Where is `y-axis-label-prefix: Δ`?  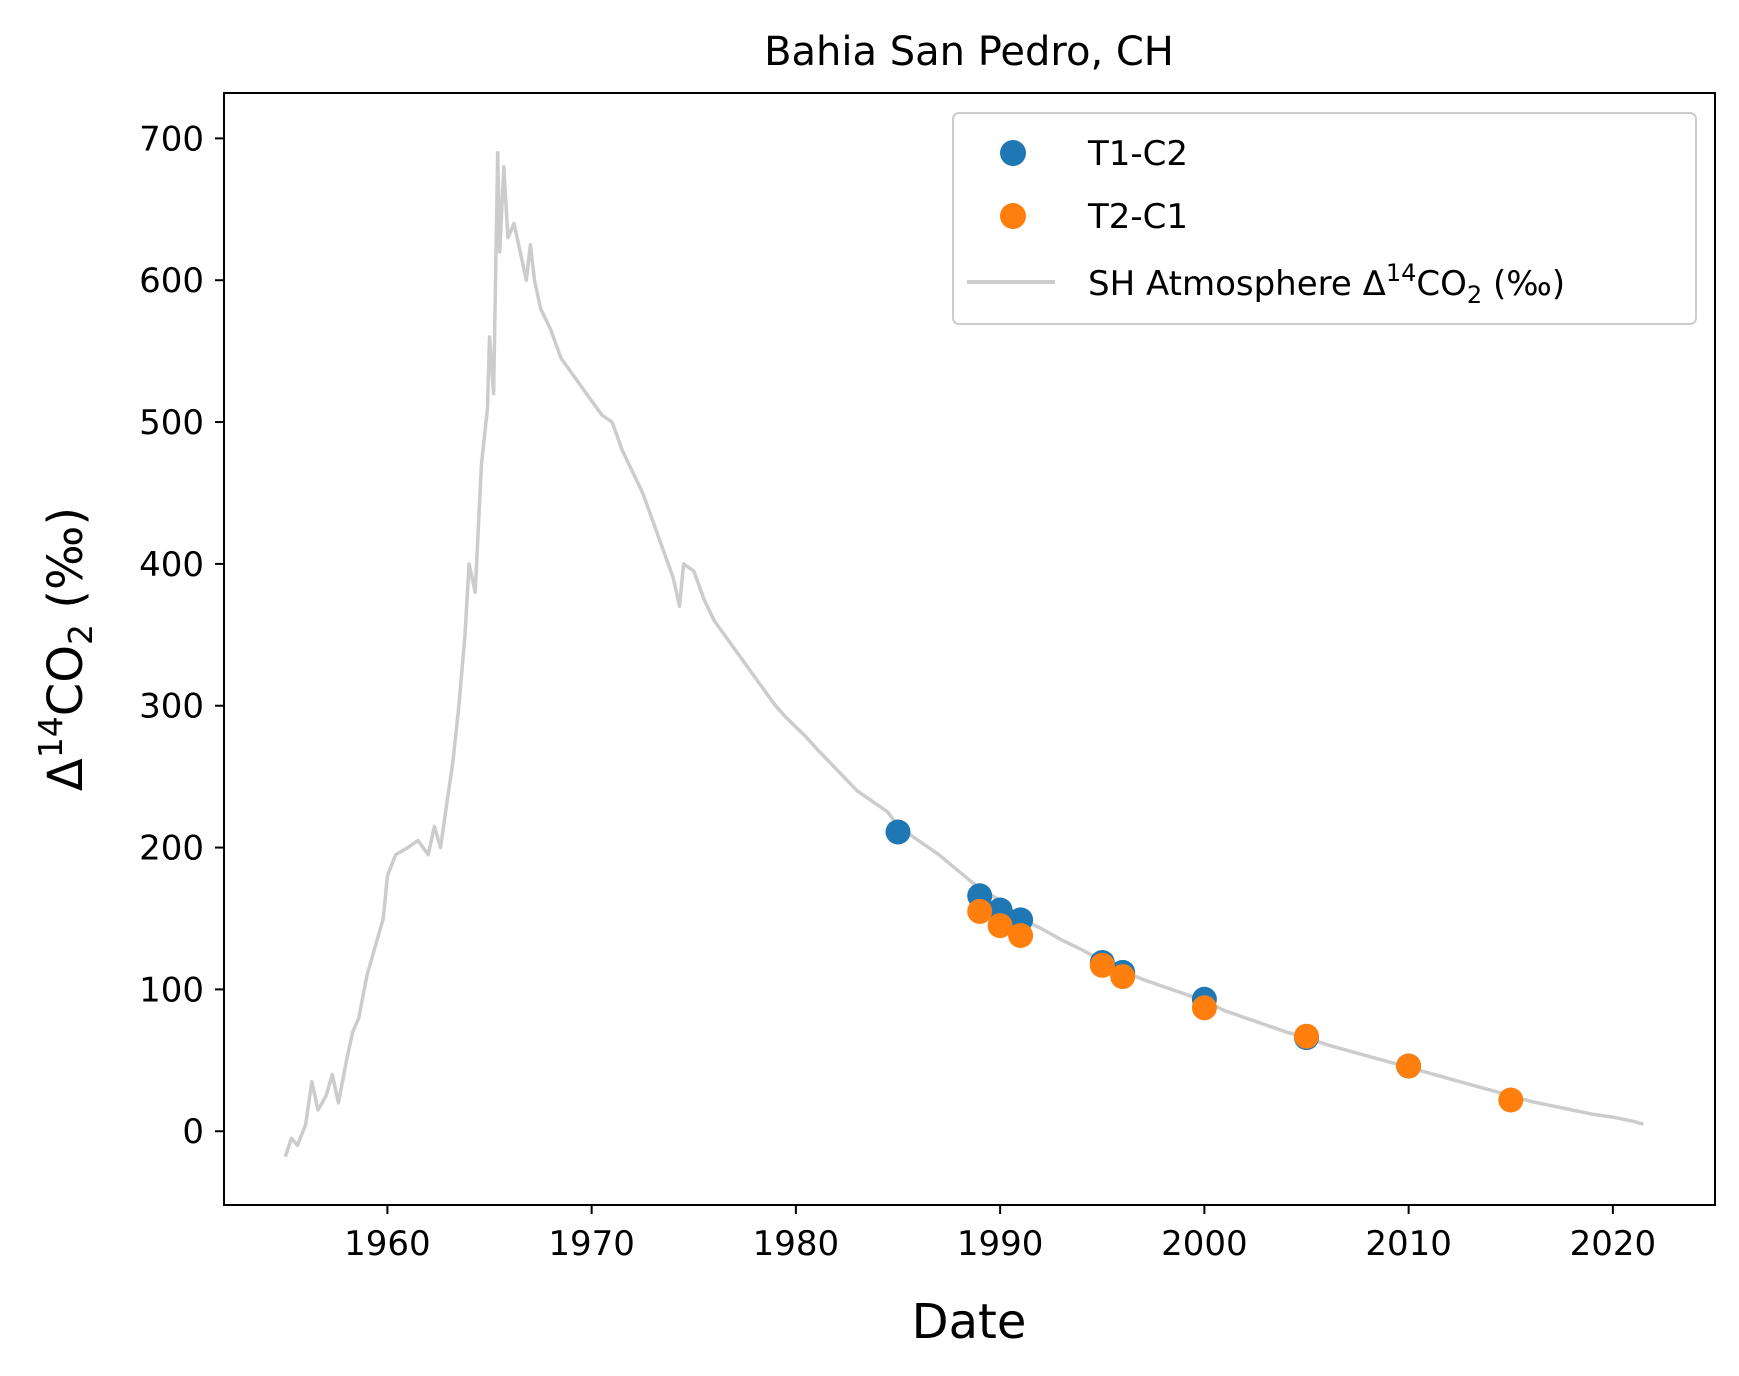 y-axis-label-prefix: Δ is located at coordinates (66, 774).